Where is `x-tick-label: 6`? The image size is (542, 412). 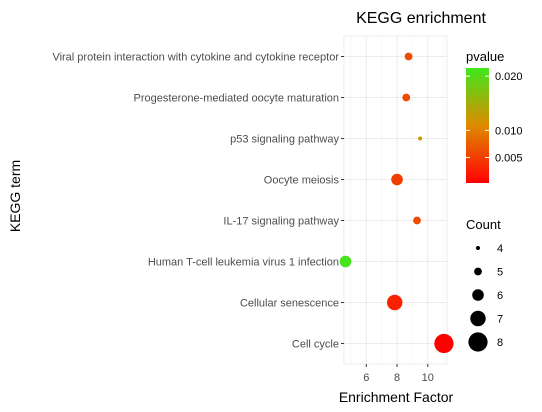
x-tick-label: 6 is located at coordinates (366, 378).